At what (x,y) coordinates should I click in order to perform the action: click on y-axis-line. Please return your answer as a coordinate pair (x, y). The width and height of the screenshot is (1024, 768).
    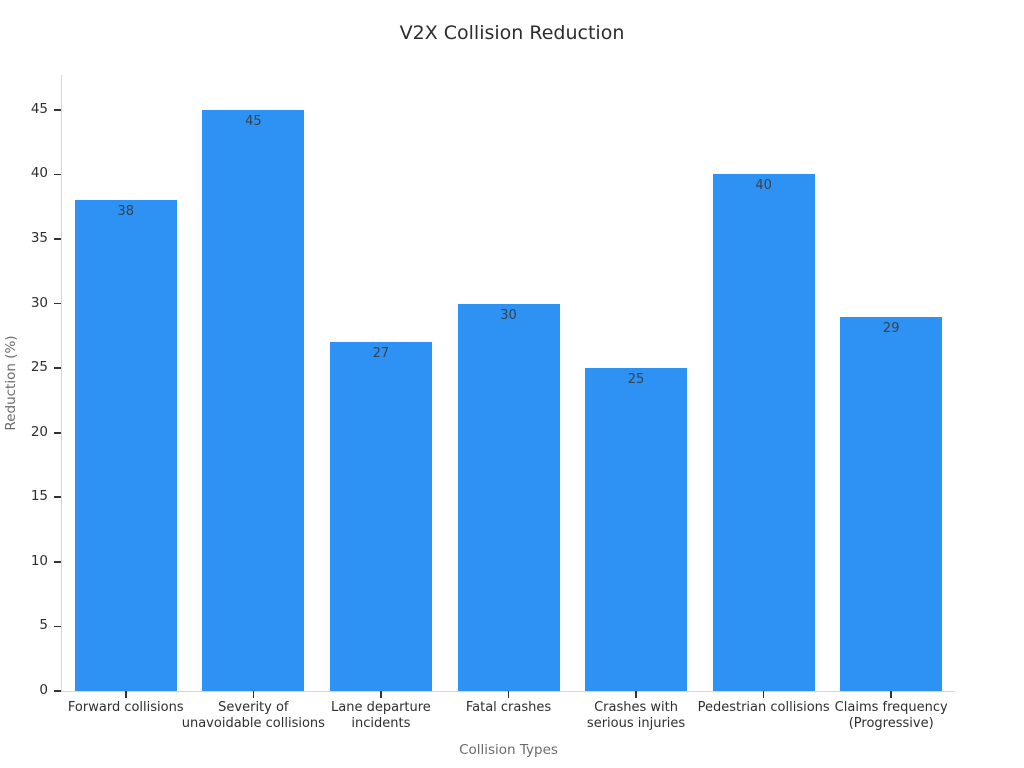
    Looking at the image, I should click on (61, 383).